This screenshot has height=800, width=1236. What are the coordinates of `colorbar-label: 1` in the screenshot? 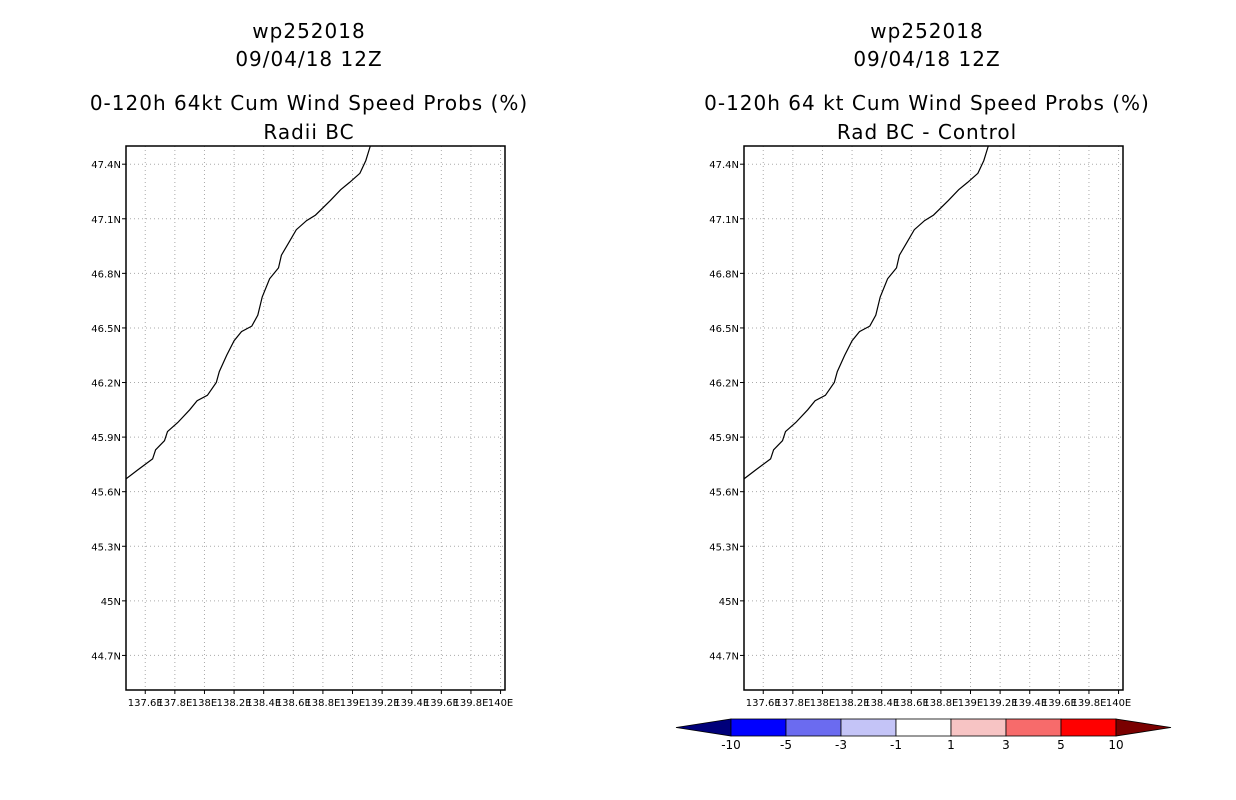 It's located at (951, 745).